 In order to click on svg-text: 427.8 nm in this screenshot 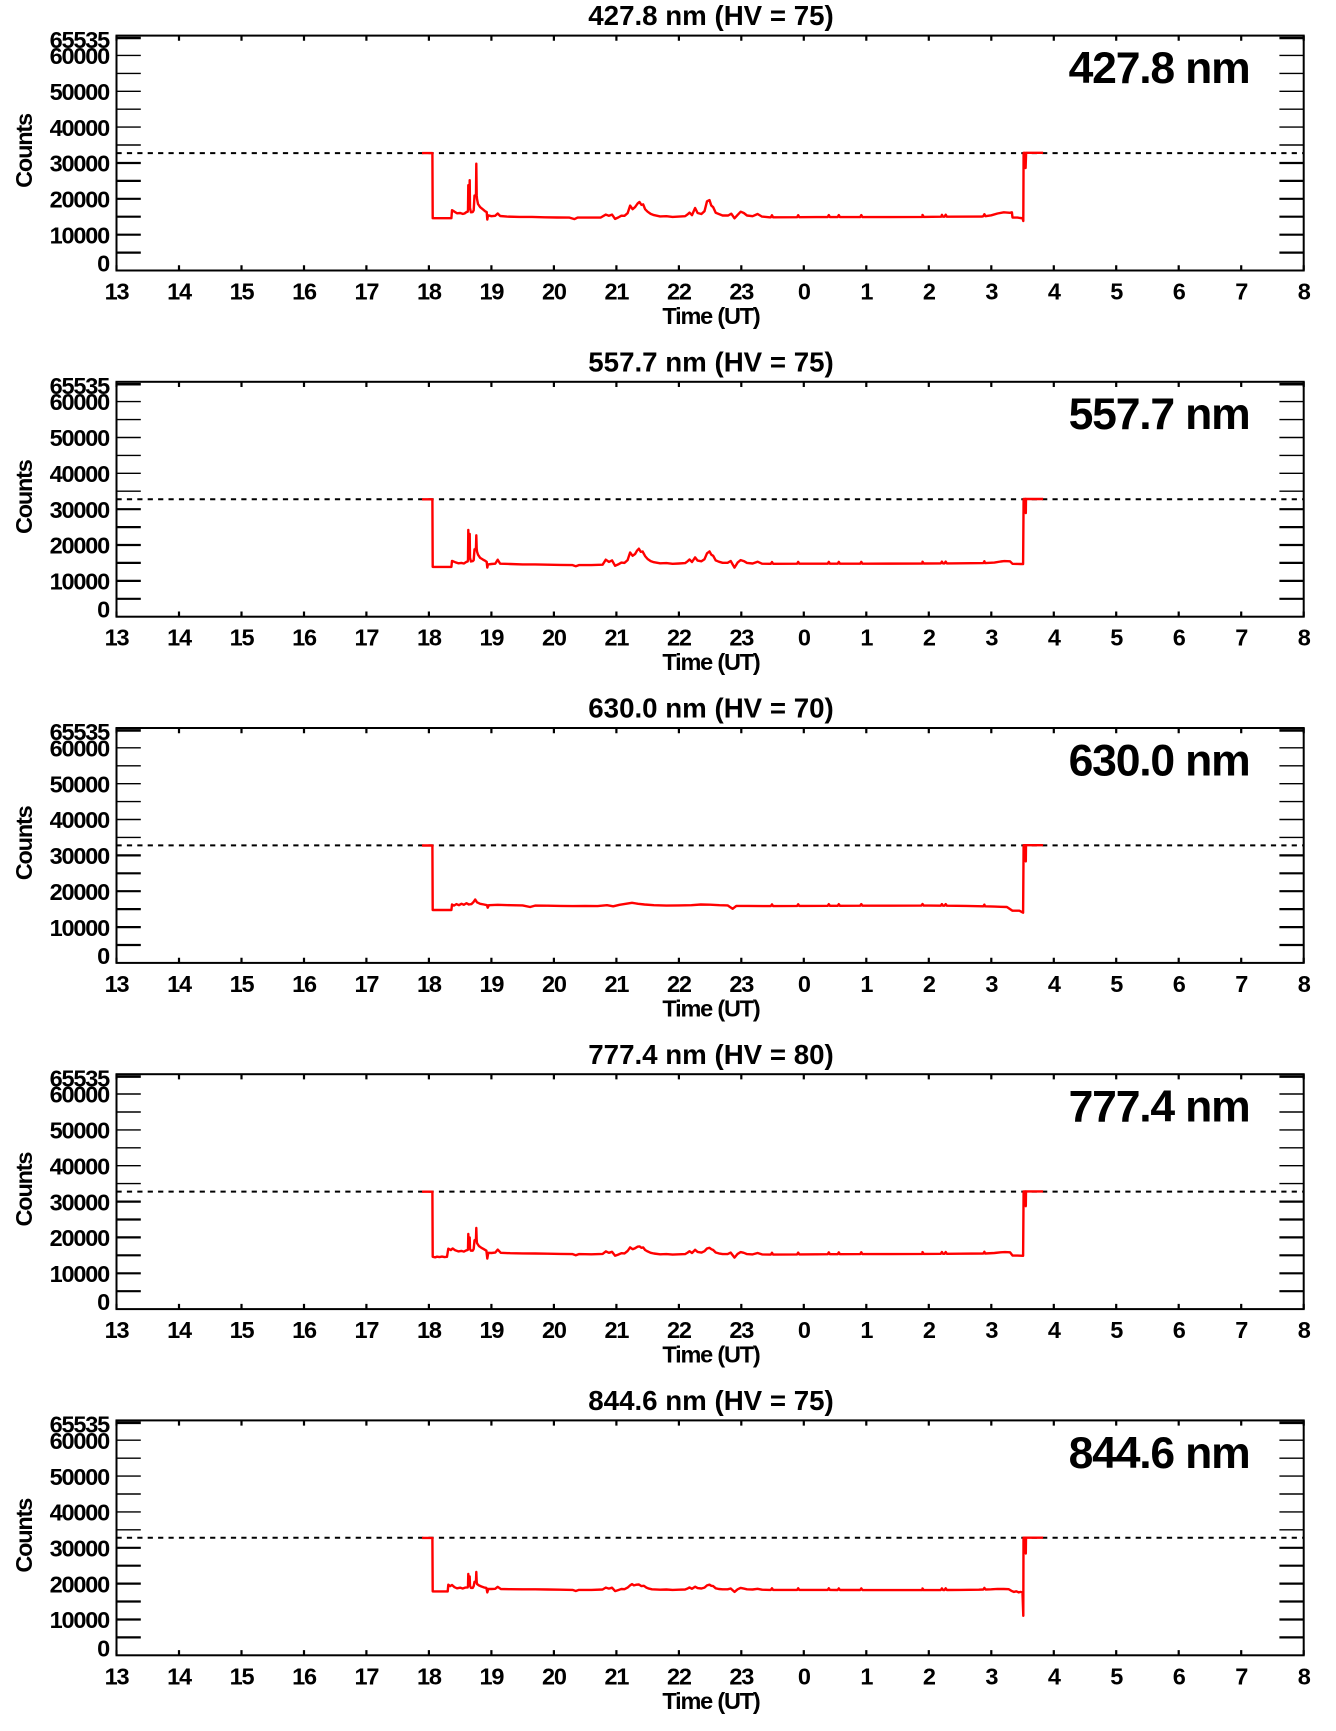, I will do `click(1159, 68)`.